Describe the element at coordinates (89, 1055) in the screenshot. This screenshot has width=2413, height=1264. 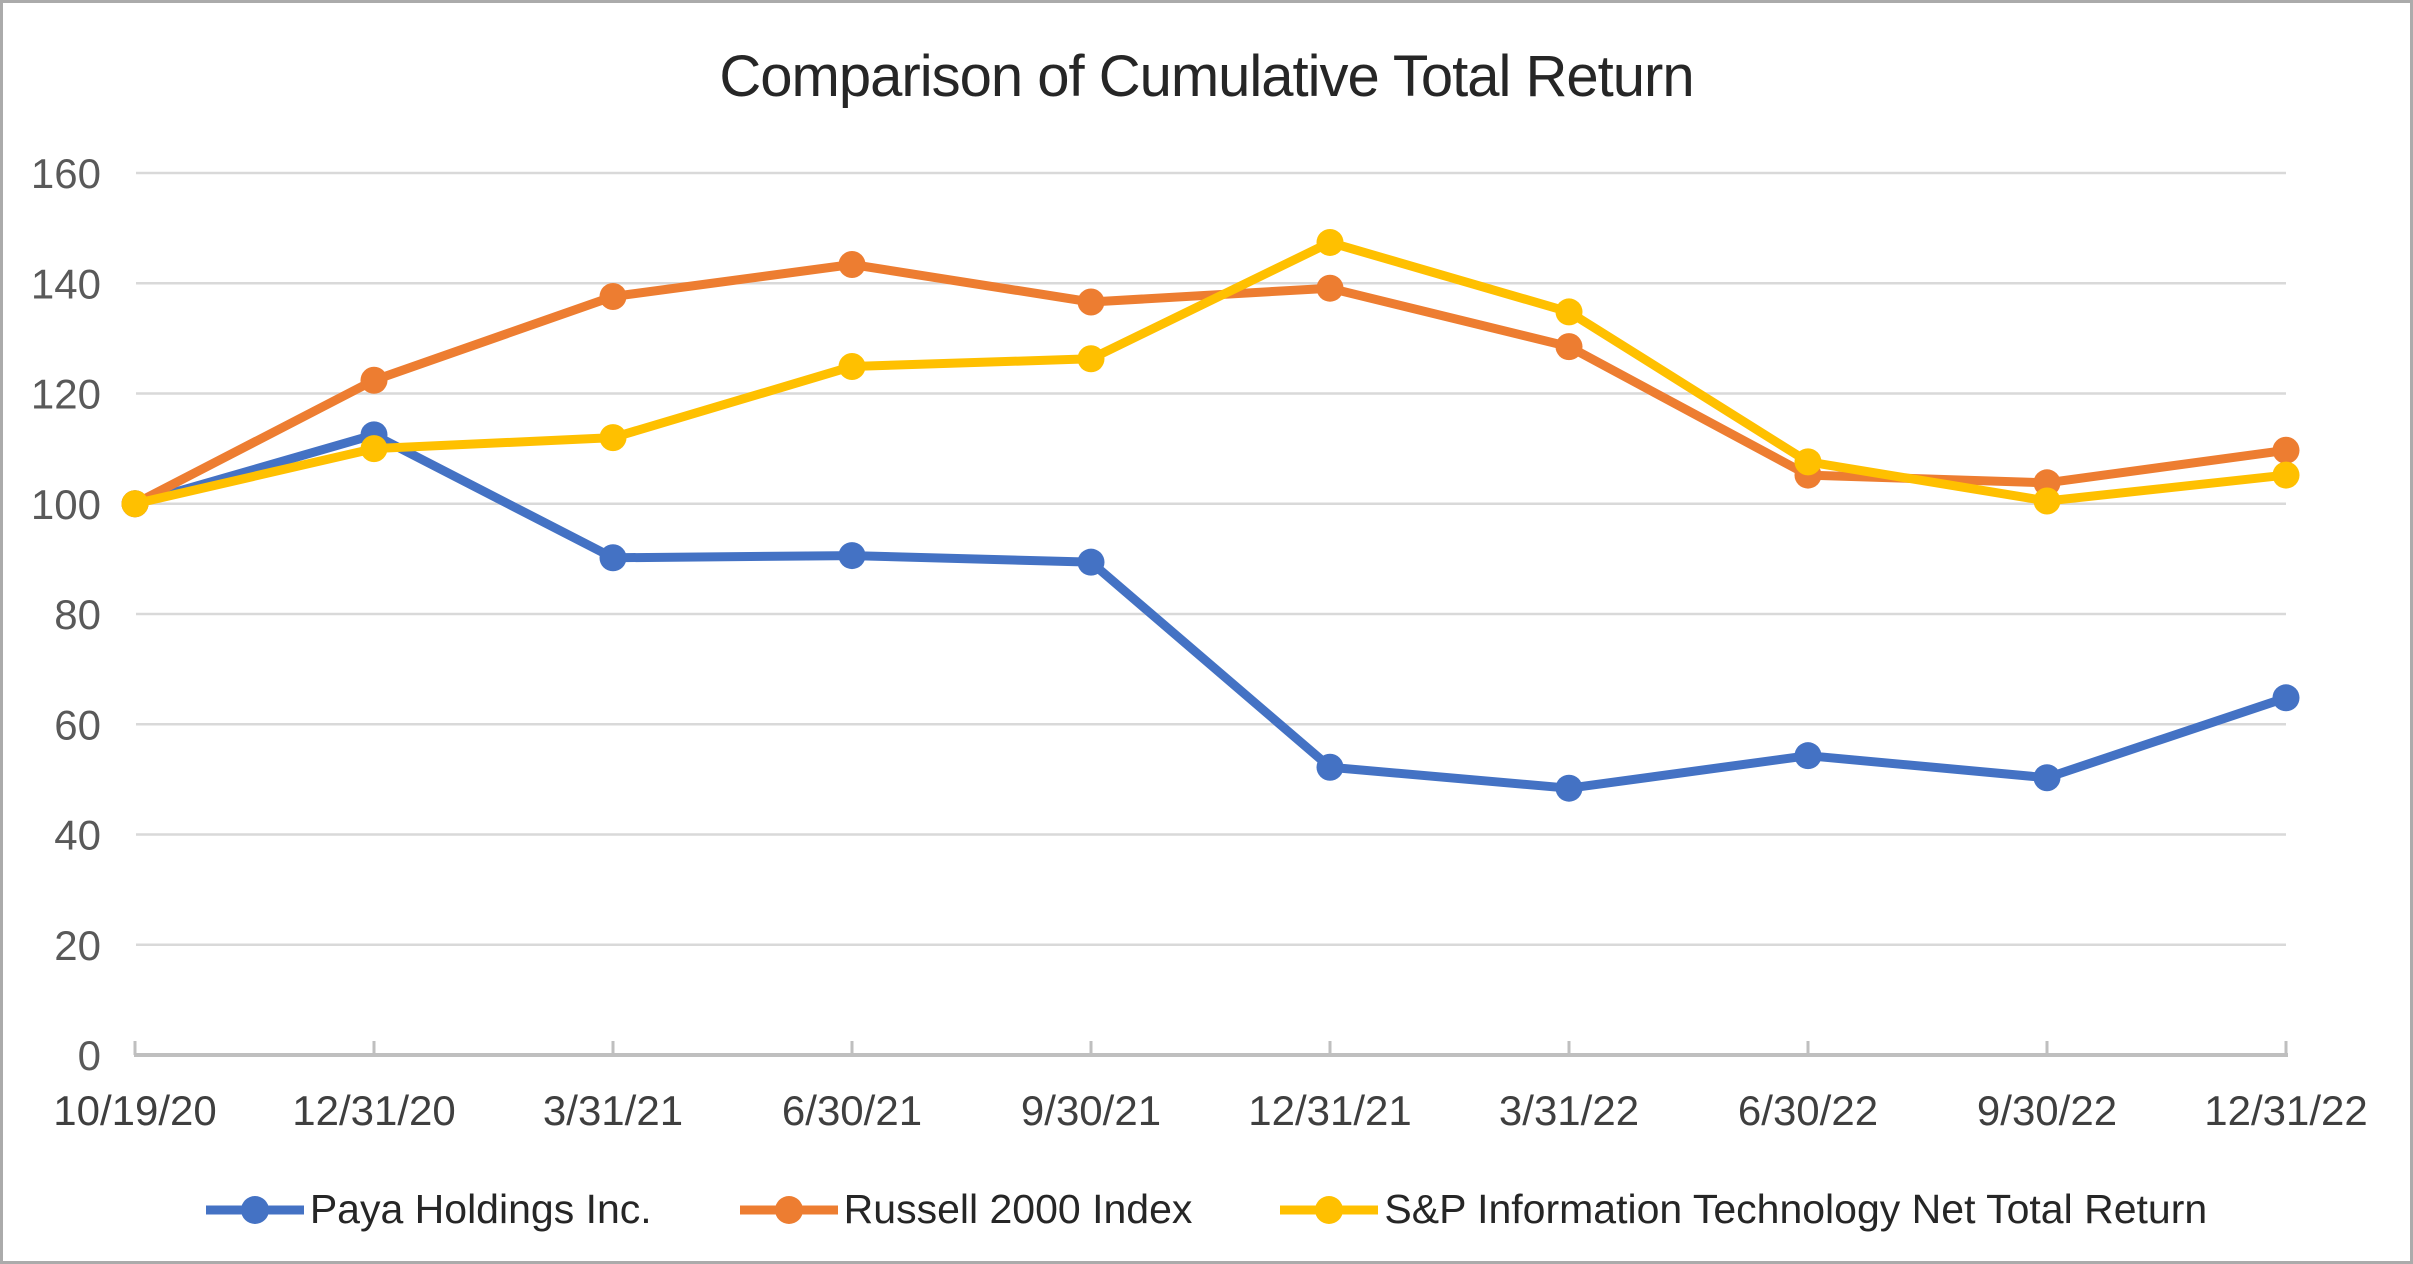
I see `y-axis-label: 0` at that location.